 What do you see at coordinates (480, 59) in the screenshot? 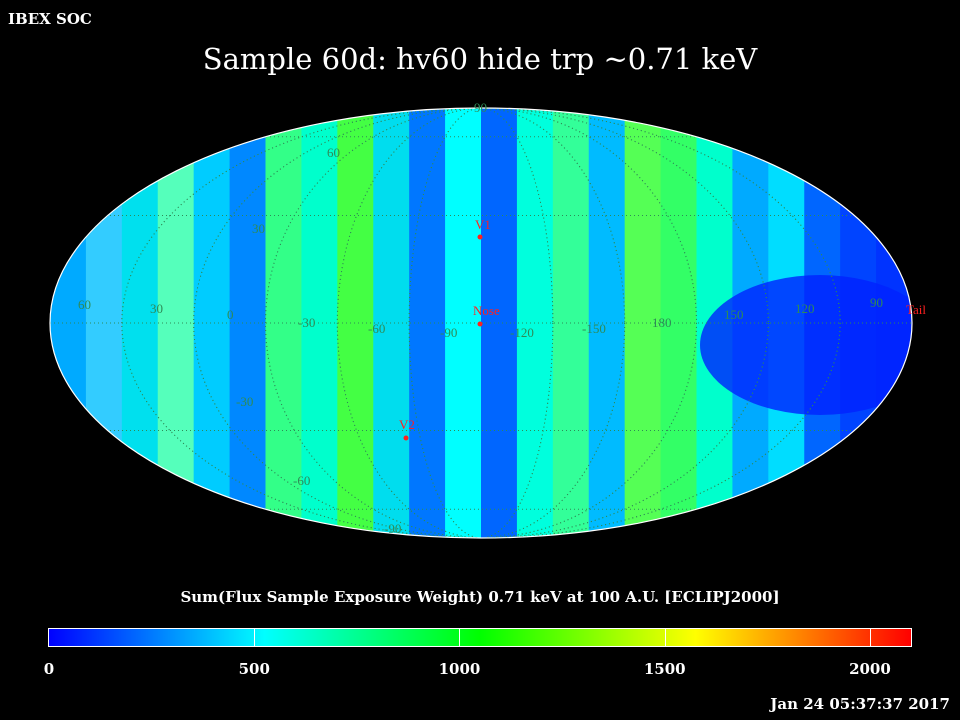
I see `page-title: Sample 60d: hv60 hide trp ~0.71 keV` at bounding box center [480, 59].